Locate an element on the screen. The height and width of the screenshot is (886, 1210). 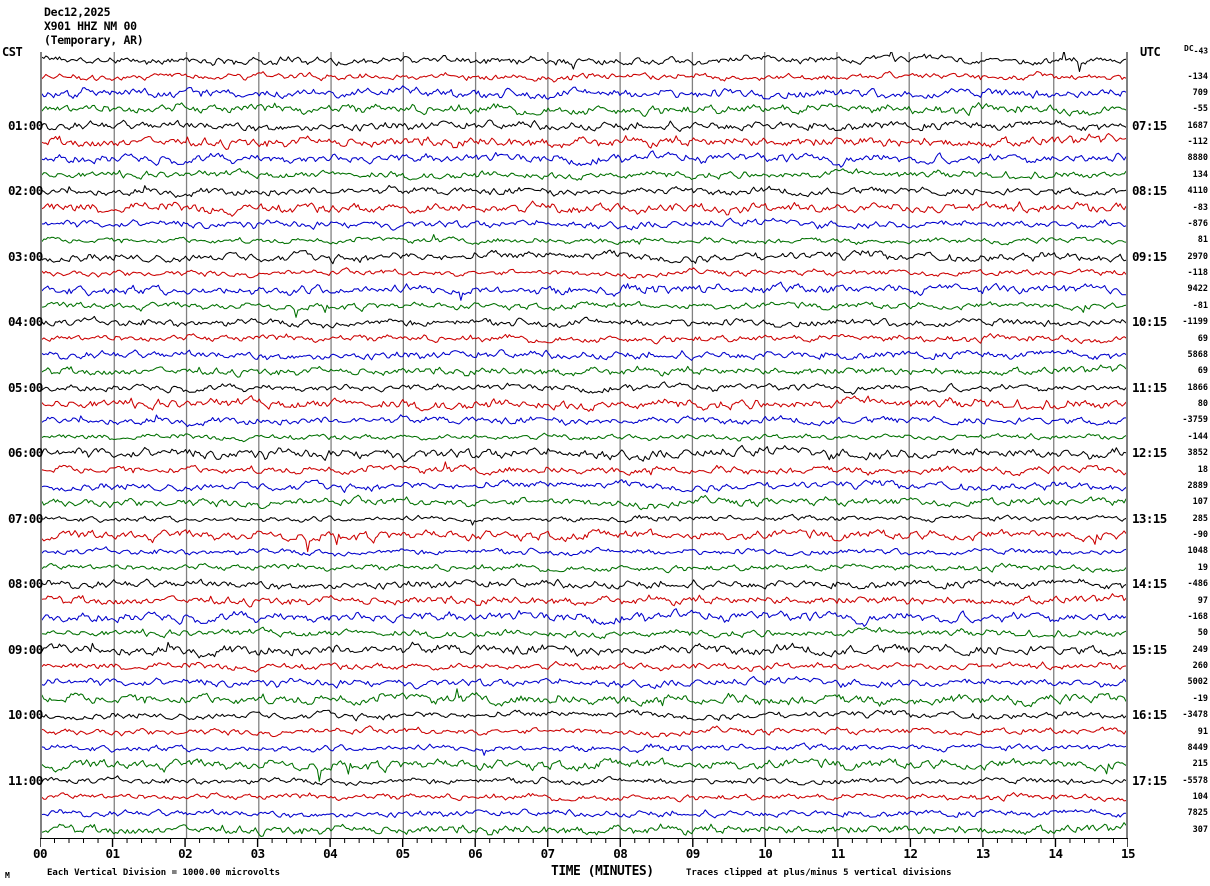
cst-time-label: 07:00 is located at coordinates (25, 518).